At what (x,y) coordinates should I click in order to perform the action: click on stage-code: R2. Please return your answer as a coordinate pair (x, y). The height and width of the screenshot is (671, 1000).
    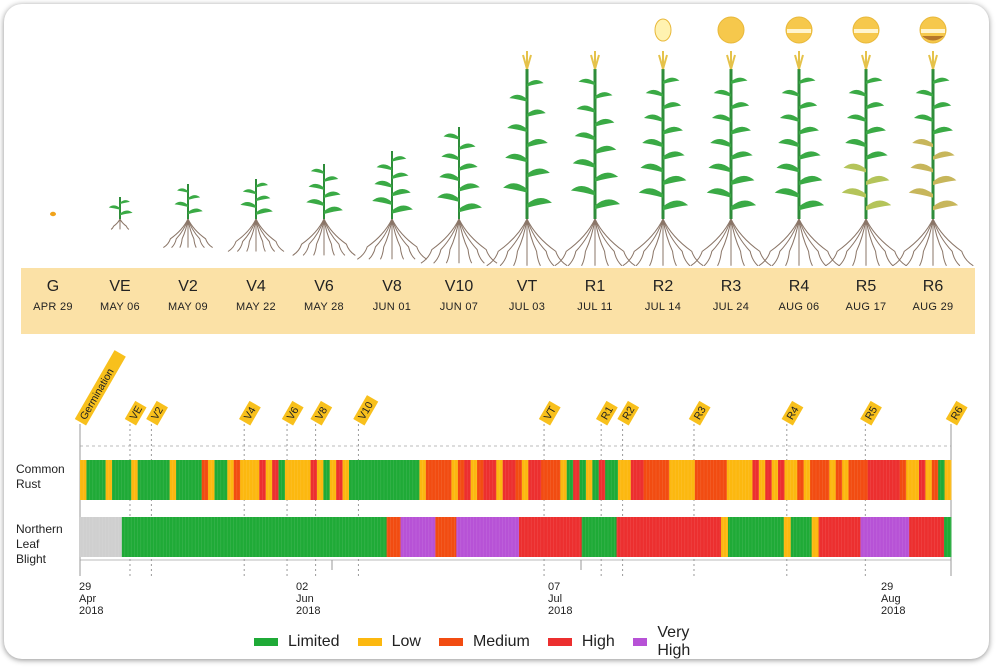
    Looking at the image, I should click on (663, 286).